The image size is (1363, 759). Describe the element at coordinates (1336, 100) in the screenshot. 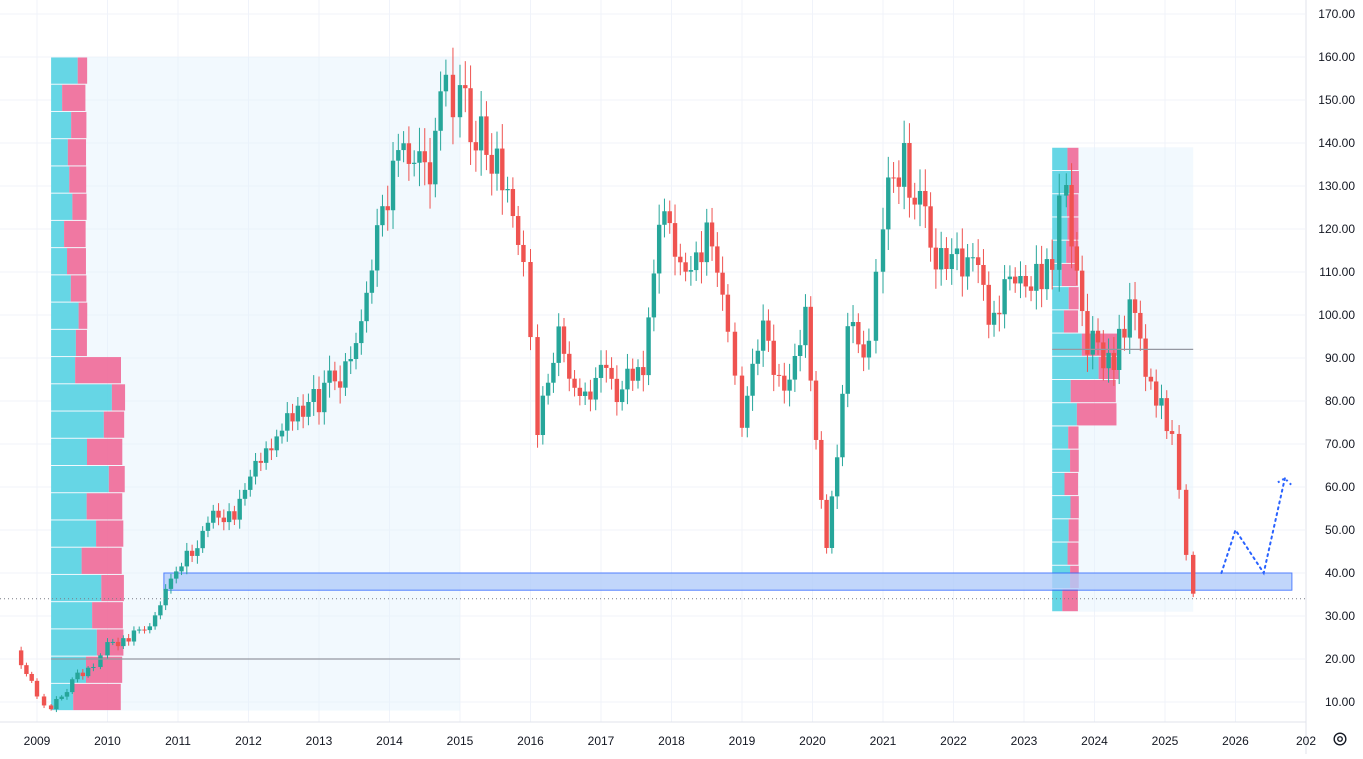

I see `y-tick-label: 150.00` at that location.